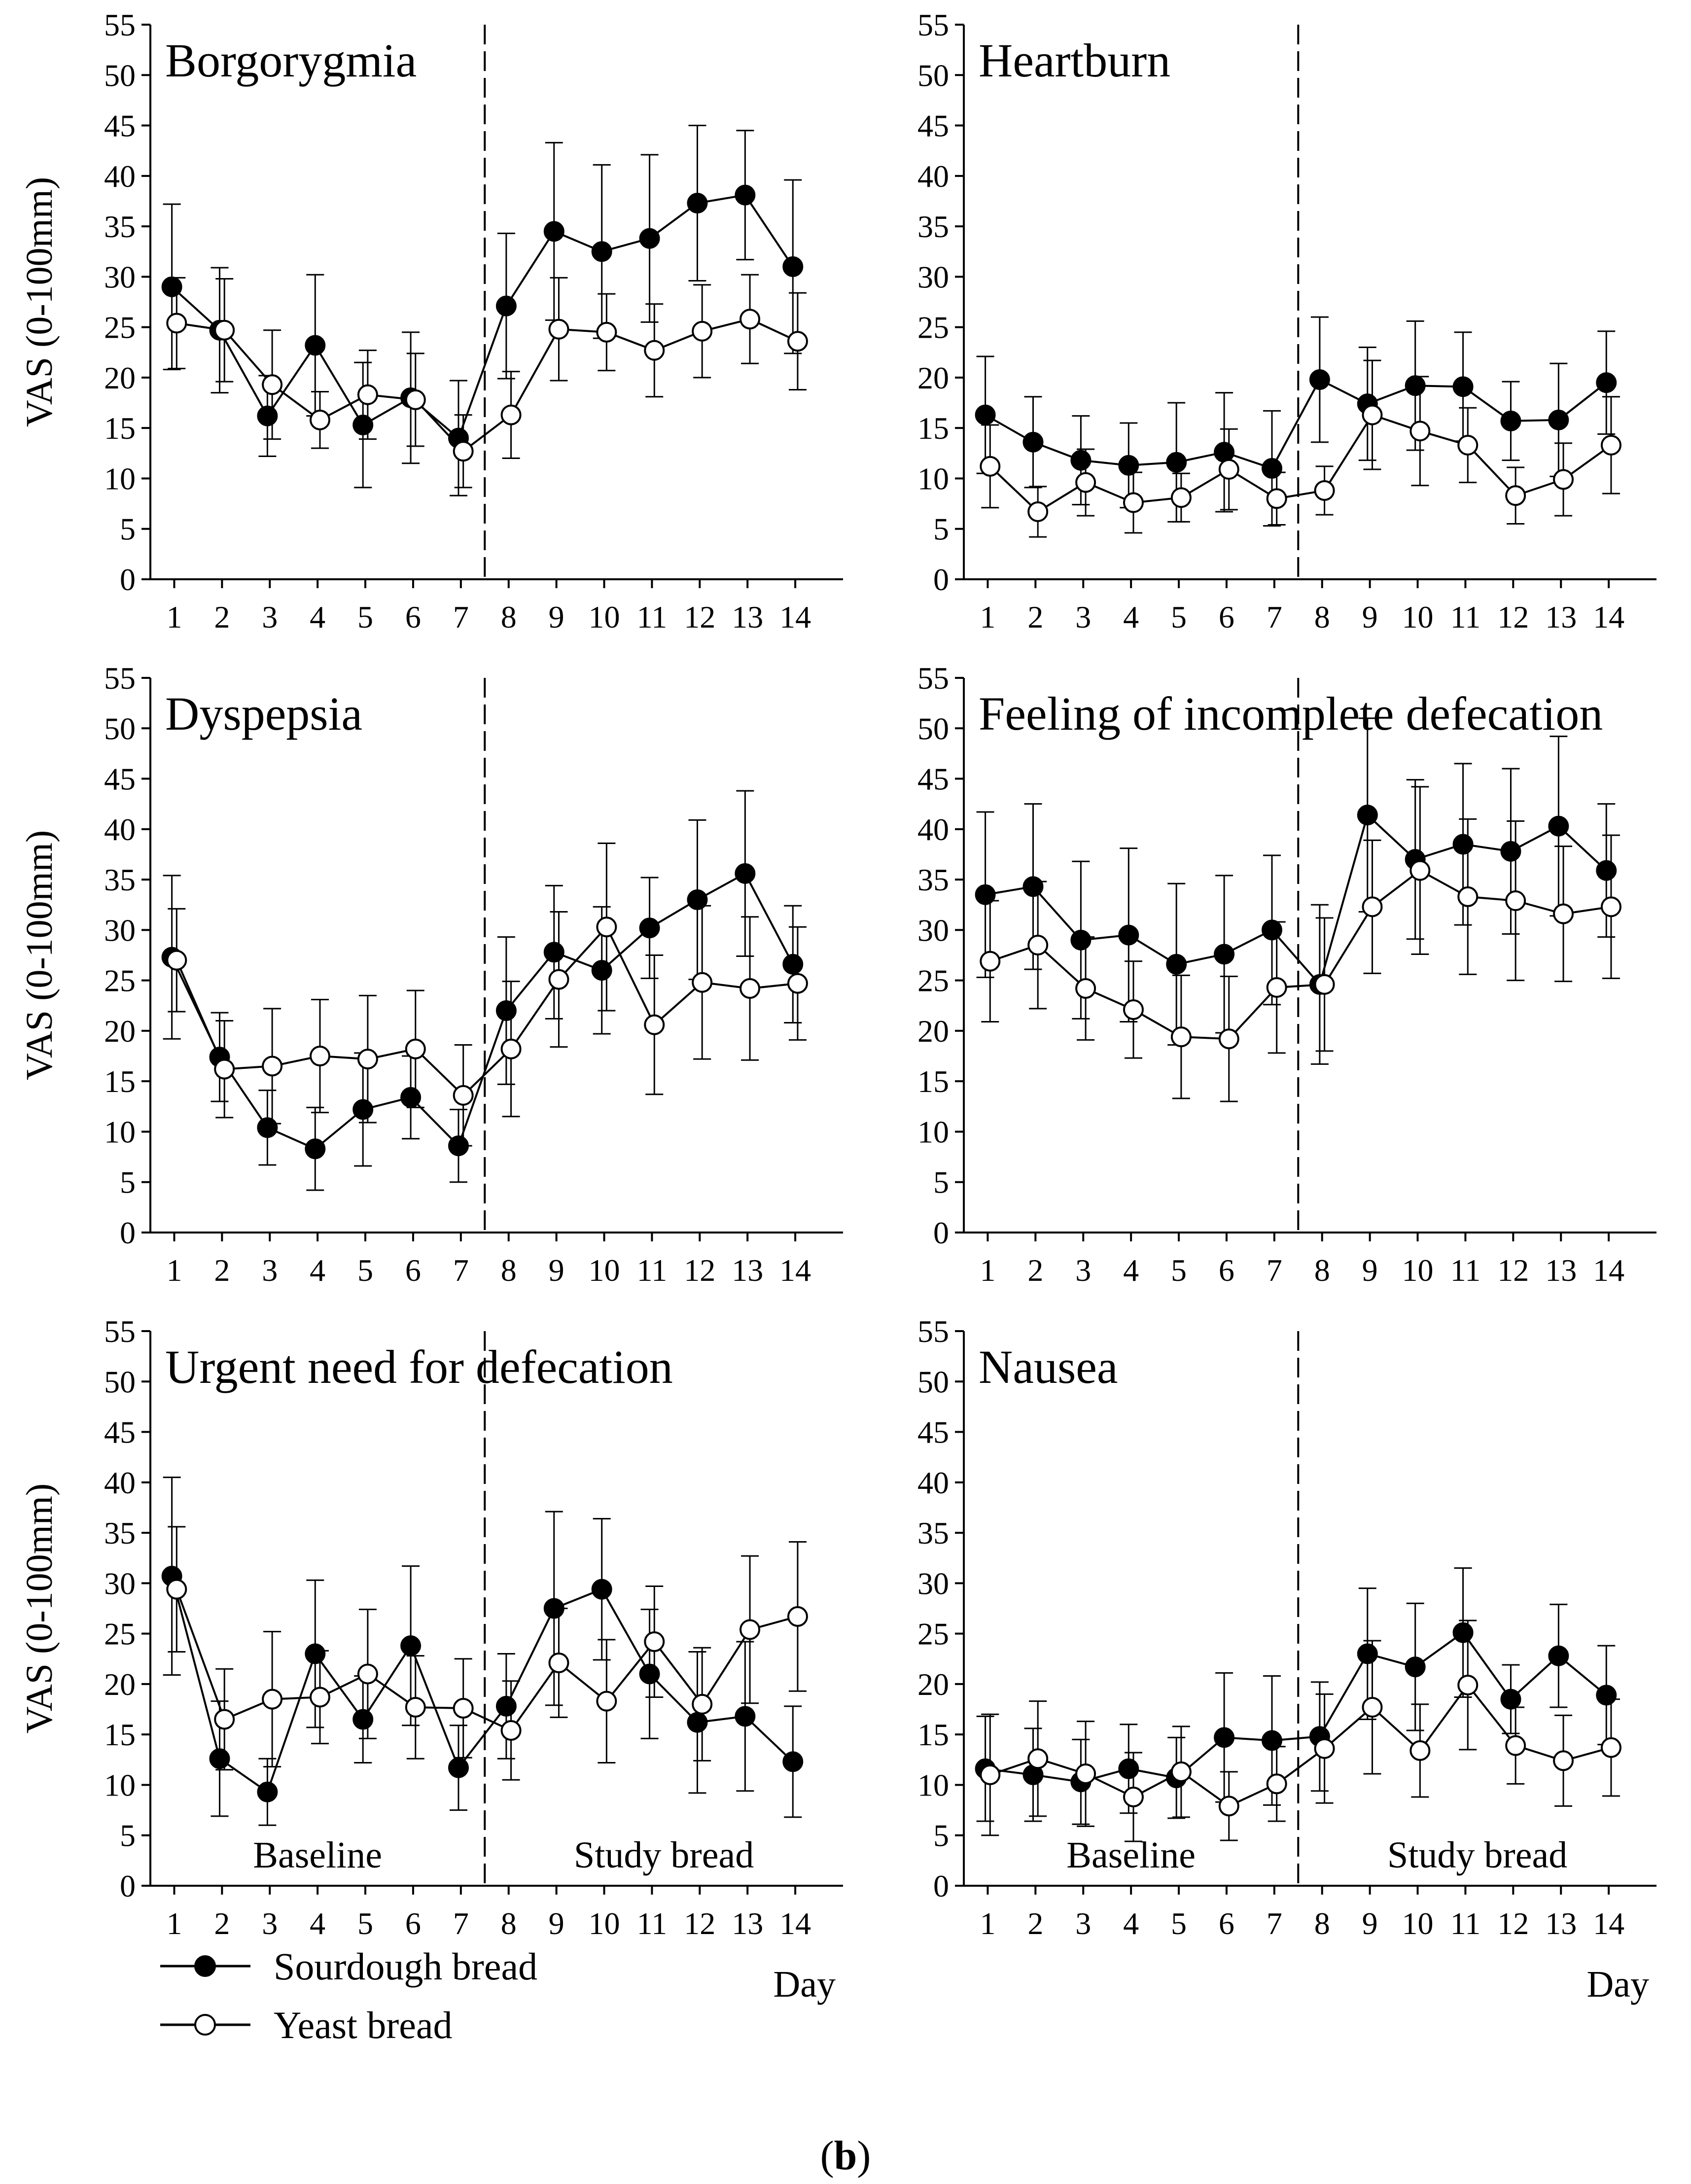 The height and width of the screenshot is (2184, 1691). What do you see at coordinates (1300, 1731) in the screenshot?
I see `series-yeast` at bounding box center [1300, 1731].